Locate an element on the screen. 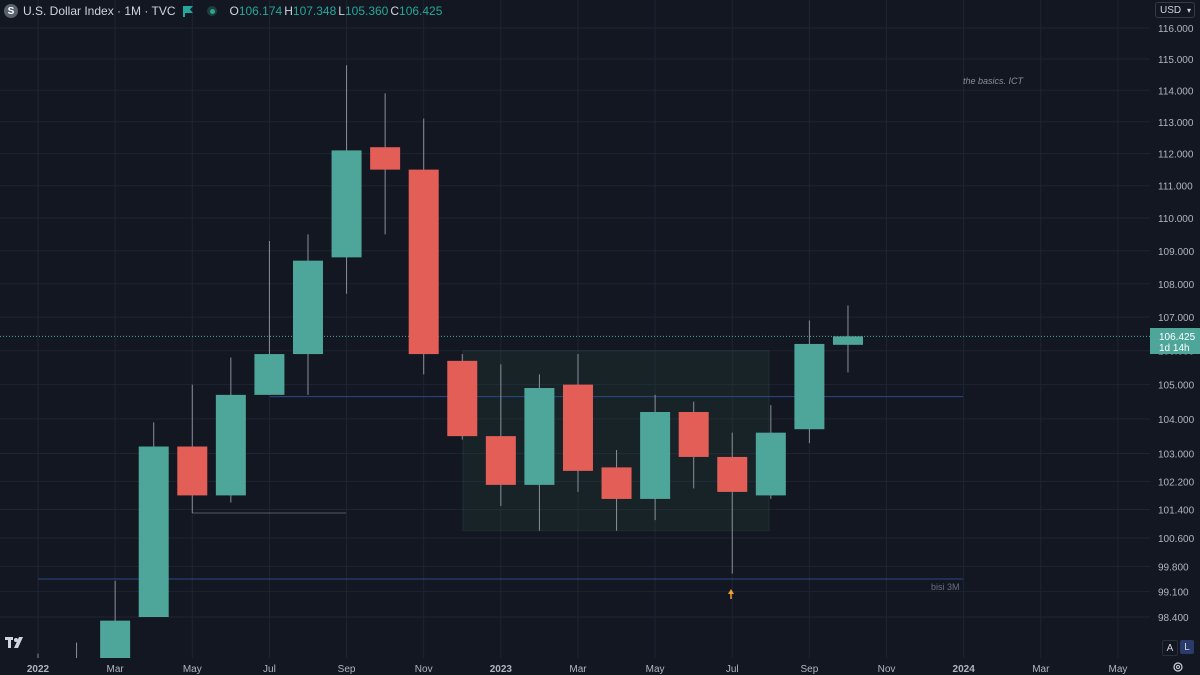 The height and width of the screenshot is (675, 1200). y-tick-label: 108.000 is located at coordinates (1176, 285).